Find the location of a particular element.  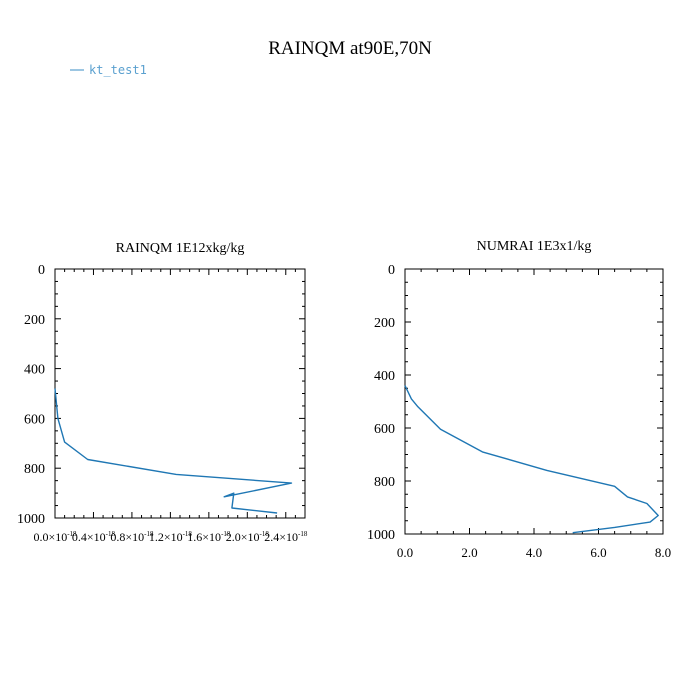

x-tick-label: 0.0 is located at coordinates (405, 552).